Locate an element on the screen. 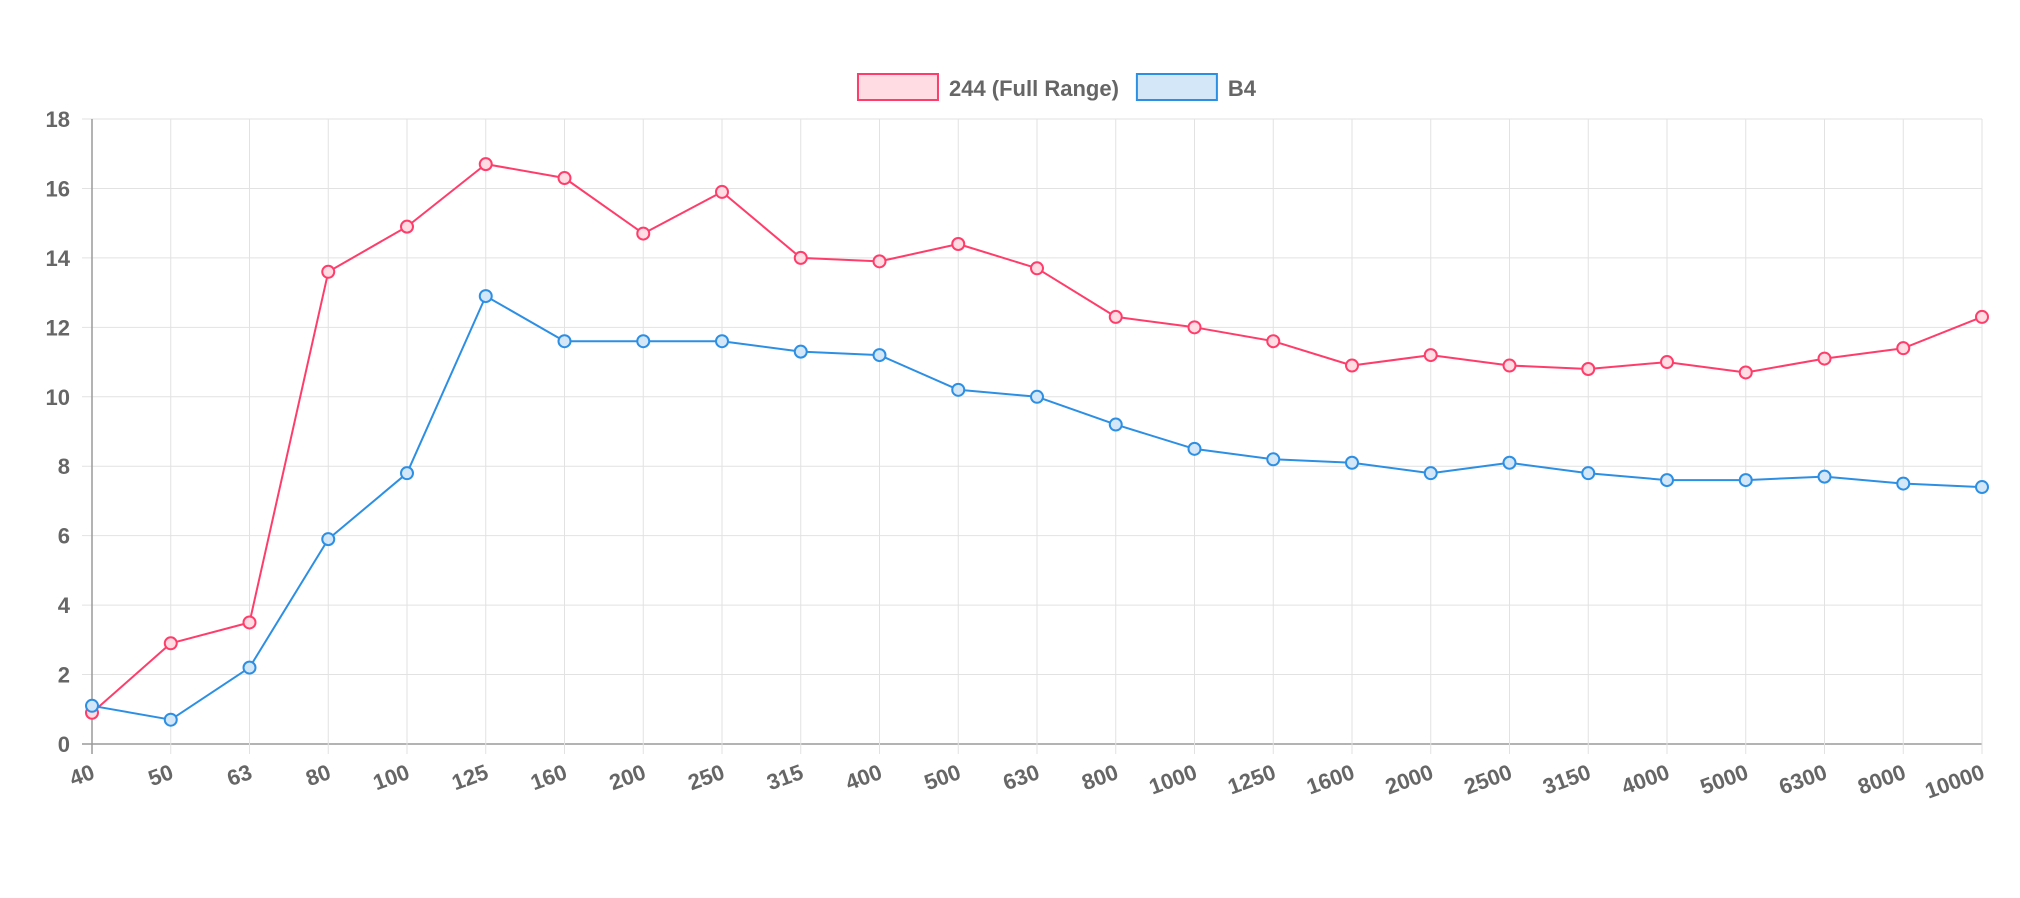  x-tick-label: 4000 is located at coordinates (1645, 779).